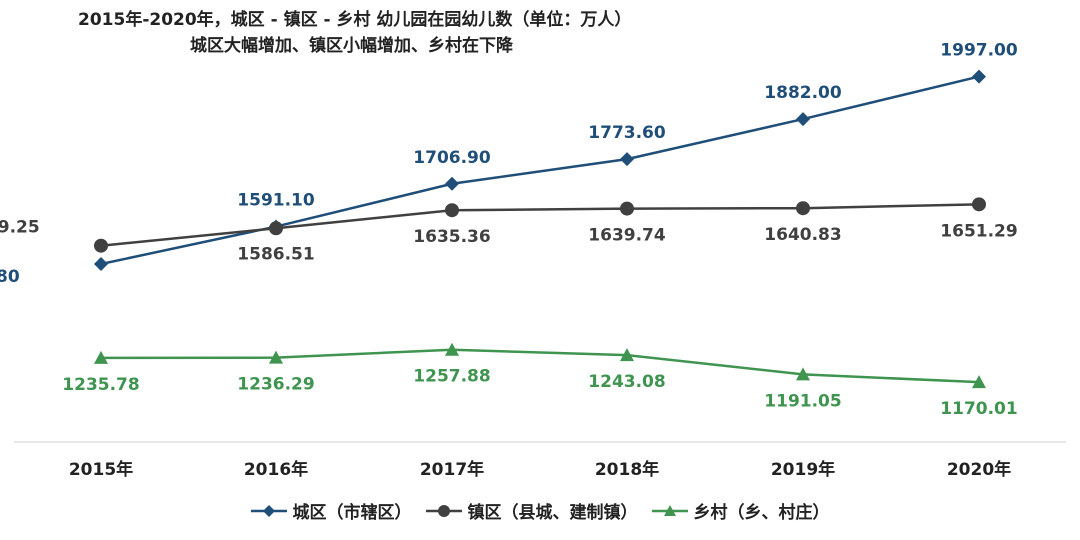  What do you see at coordinates (669, 510) in the screenshot?
I see `legend-triangle-marker-icon` at bounding box center [669, 510].